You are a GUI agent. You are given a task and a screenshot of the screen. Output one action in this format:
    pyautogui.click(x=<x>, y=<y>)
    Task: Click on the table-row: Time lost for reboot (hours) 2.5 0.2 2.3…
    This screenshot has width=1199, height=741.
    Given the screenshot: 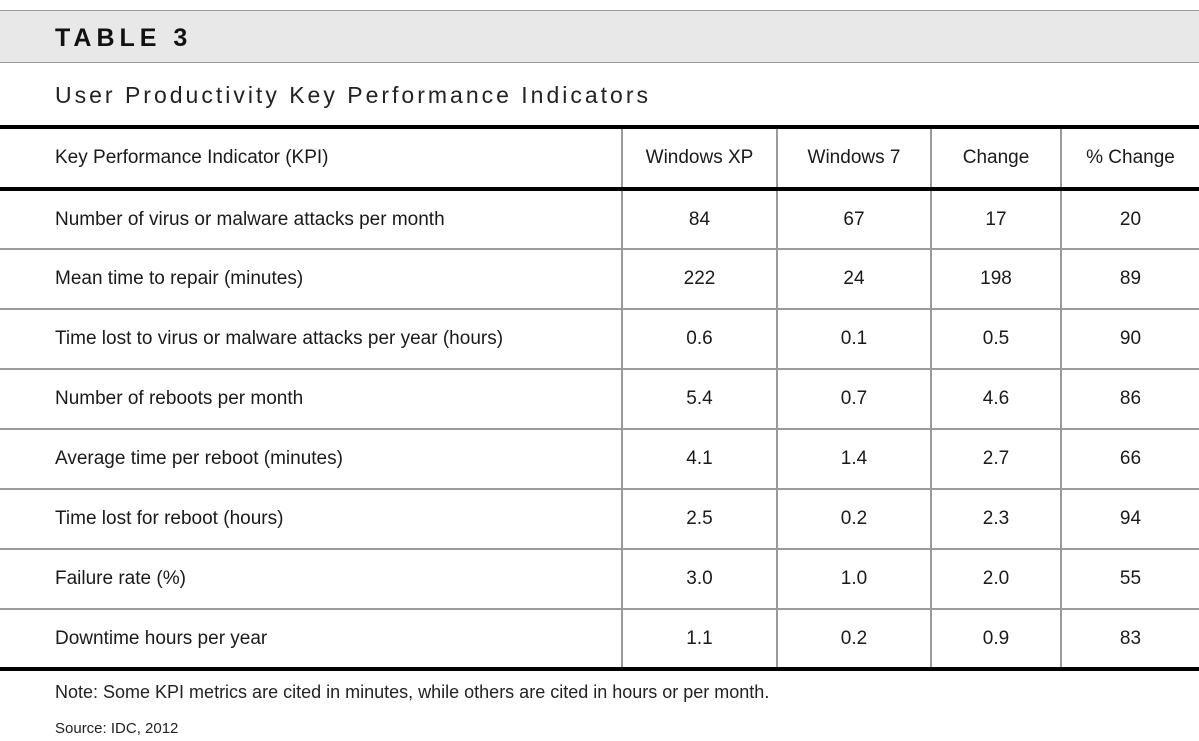 What is the action you would take?
    pyautogui.click(x=599, y=519)
    